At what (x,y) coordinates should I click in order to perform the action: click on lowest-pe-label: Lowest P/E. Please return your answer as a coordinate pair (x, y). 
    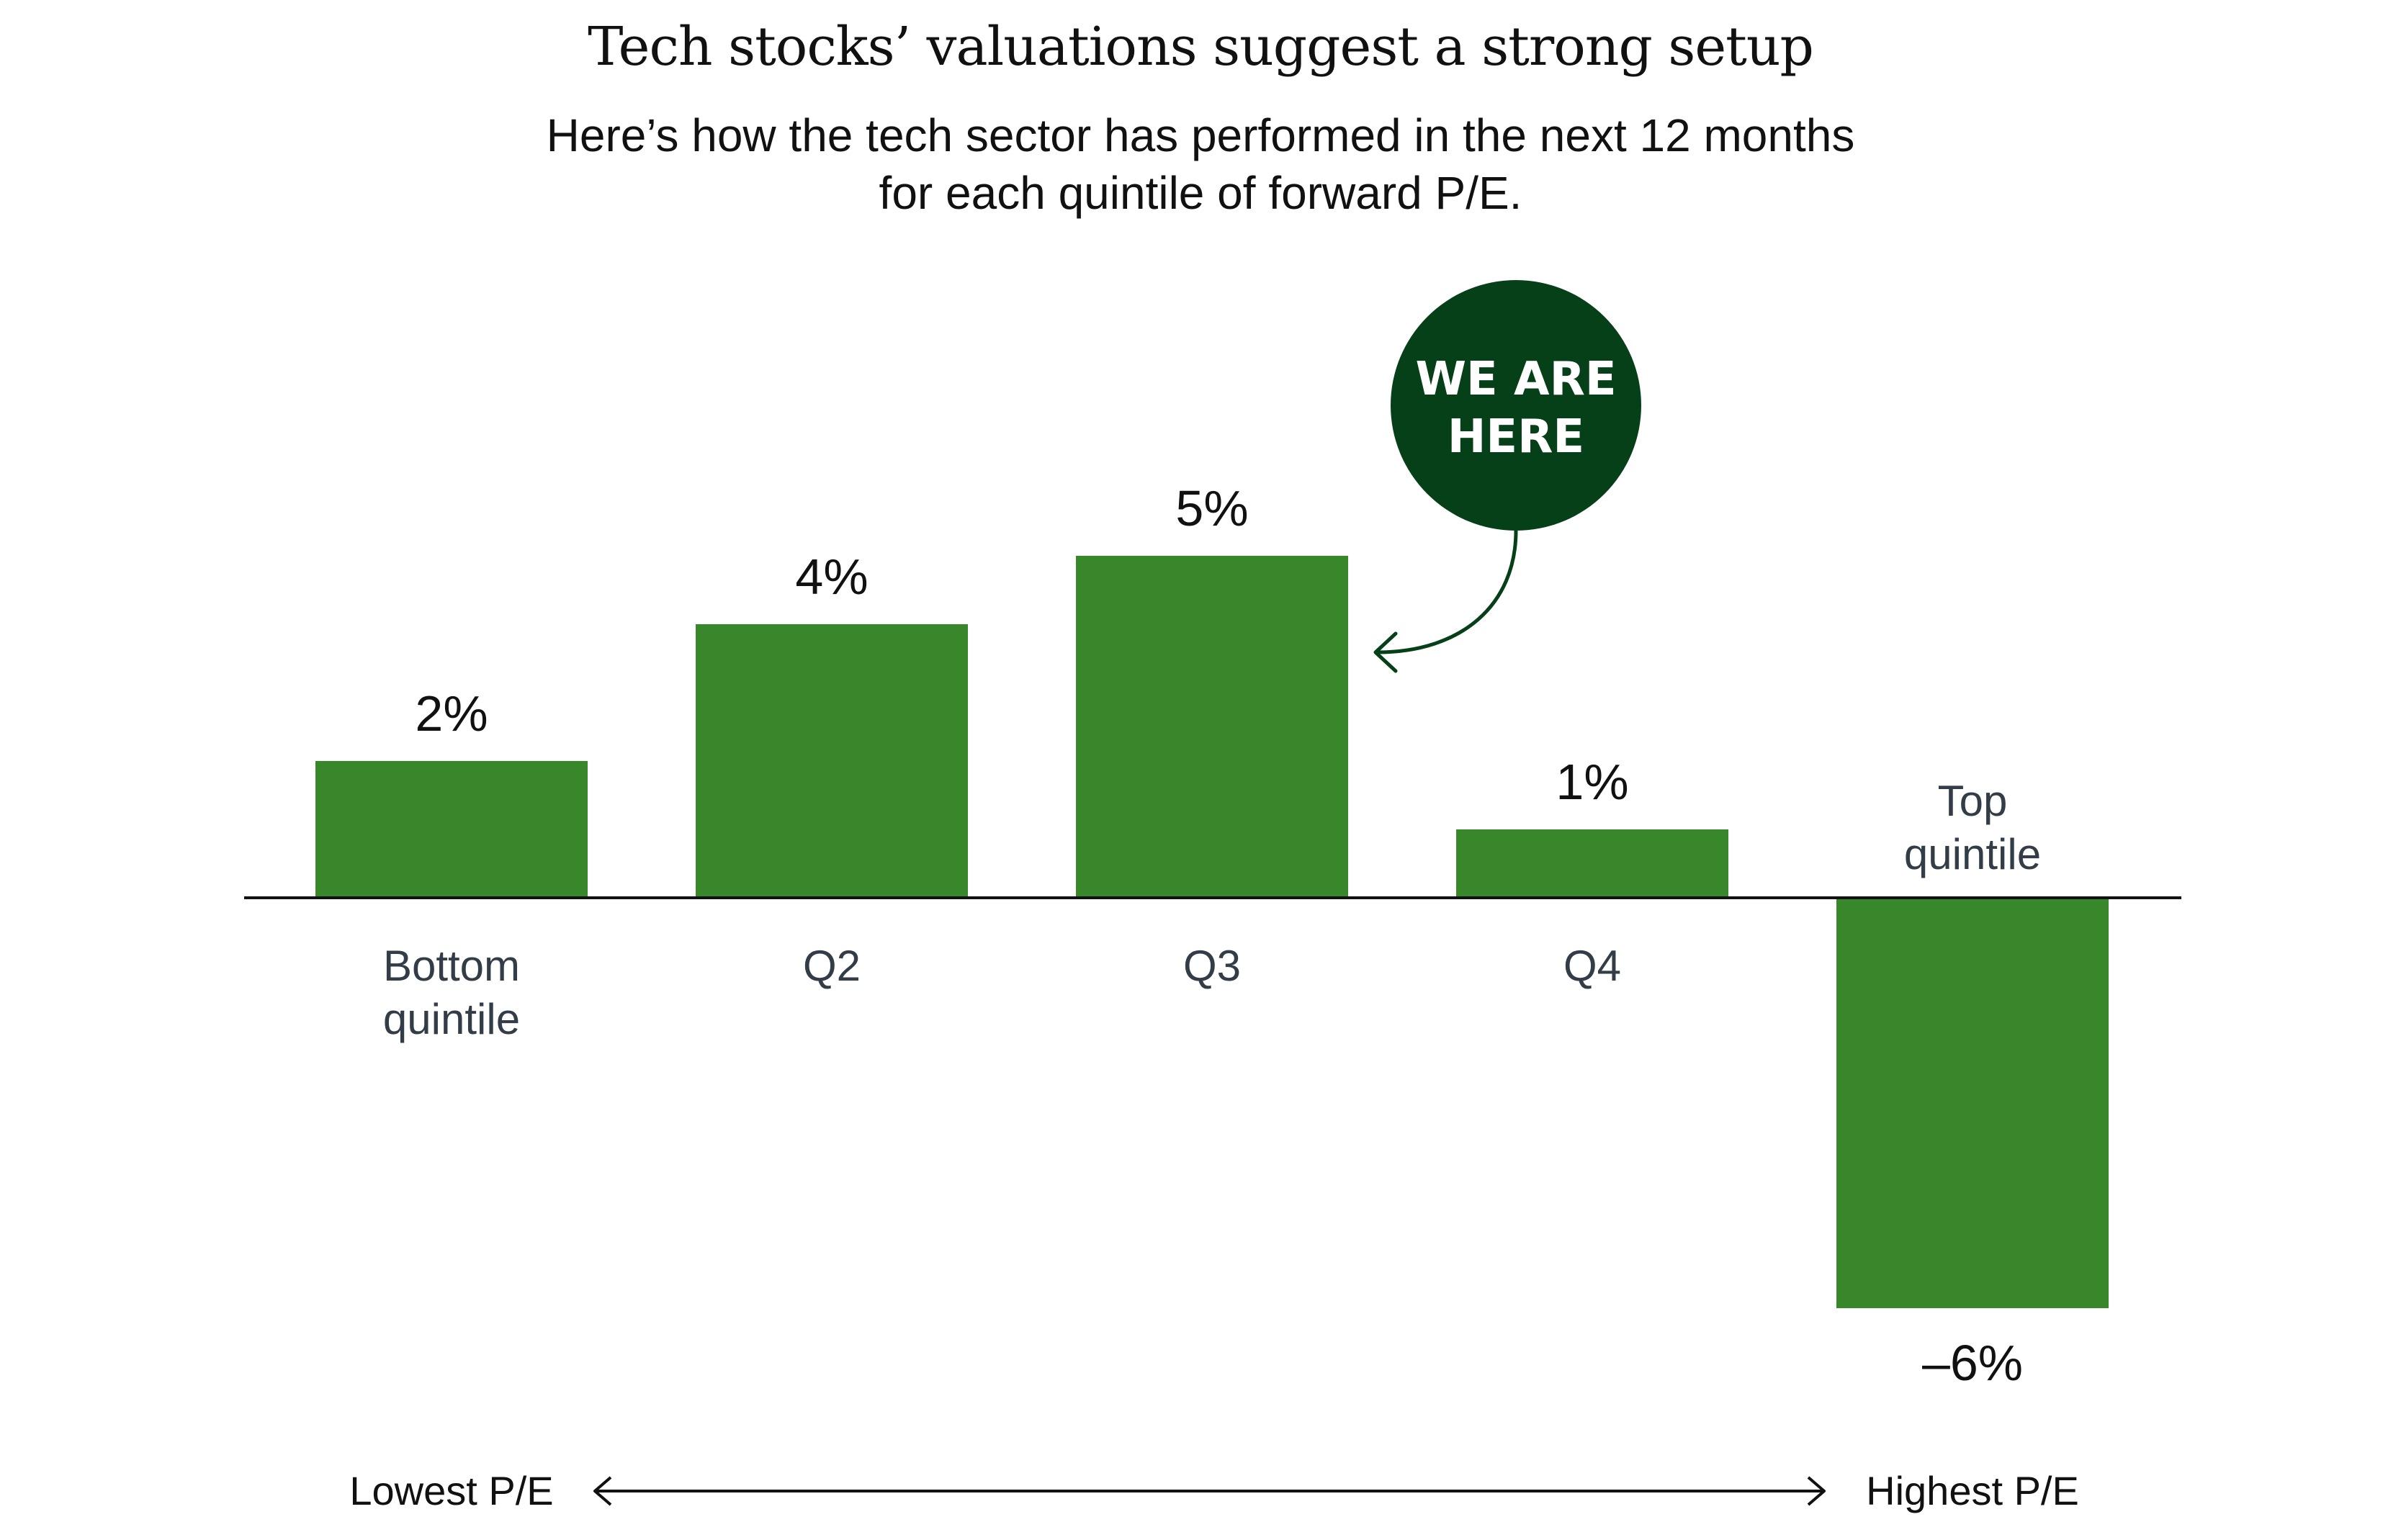
    Looking at the image, I should click on (451, 1490).